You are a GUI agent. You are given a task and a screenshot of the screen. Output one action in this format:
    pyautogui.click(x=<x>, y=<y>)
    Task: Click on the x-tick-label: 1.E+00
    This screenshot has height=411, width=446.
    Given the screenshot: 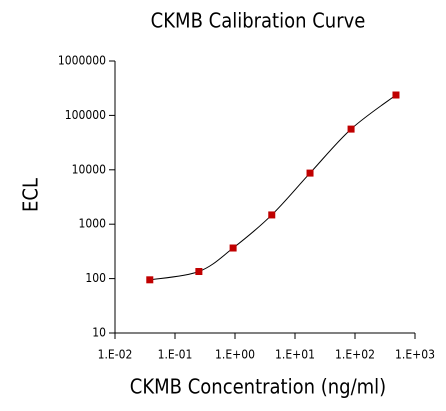 What is the action you would take?
    pyautogui.click(x=235, y=355)
    